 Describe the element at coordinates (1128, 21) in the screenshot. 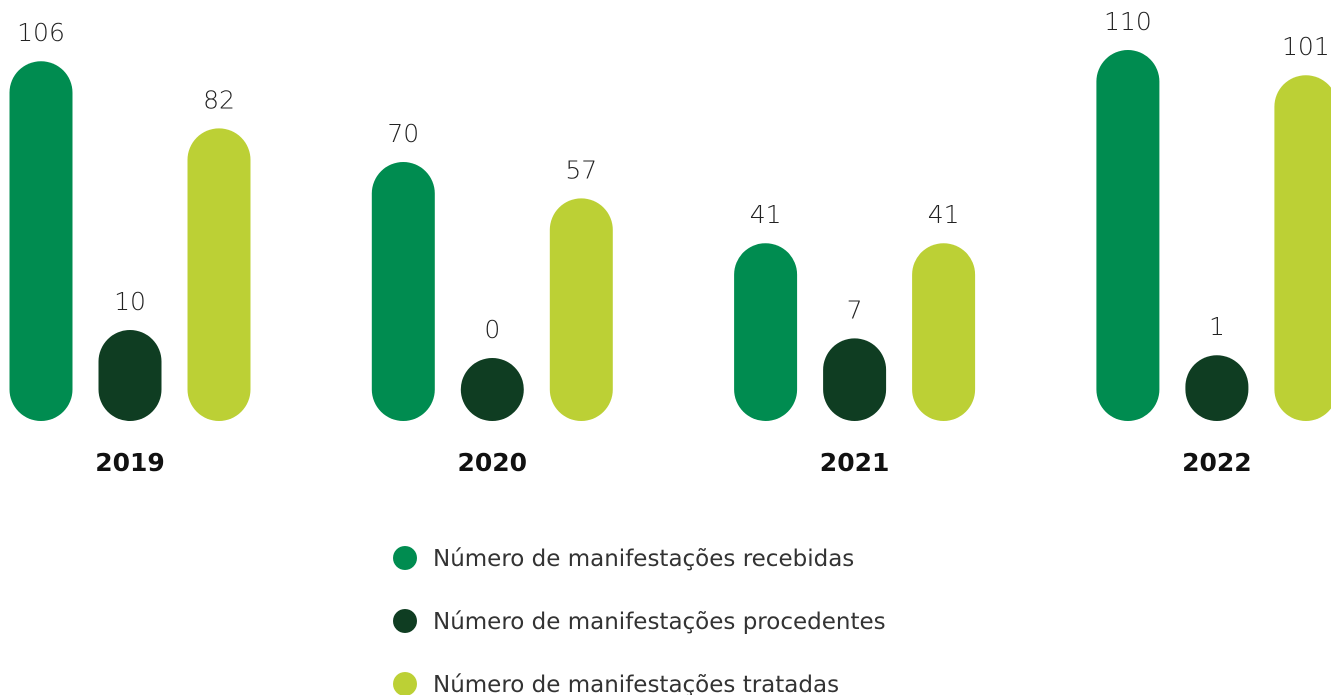

I see `value-label: 110` at that location.